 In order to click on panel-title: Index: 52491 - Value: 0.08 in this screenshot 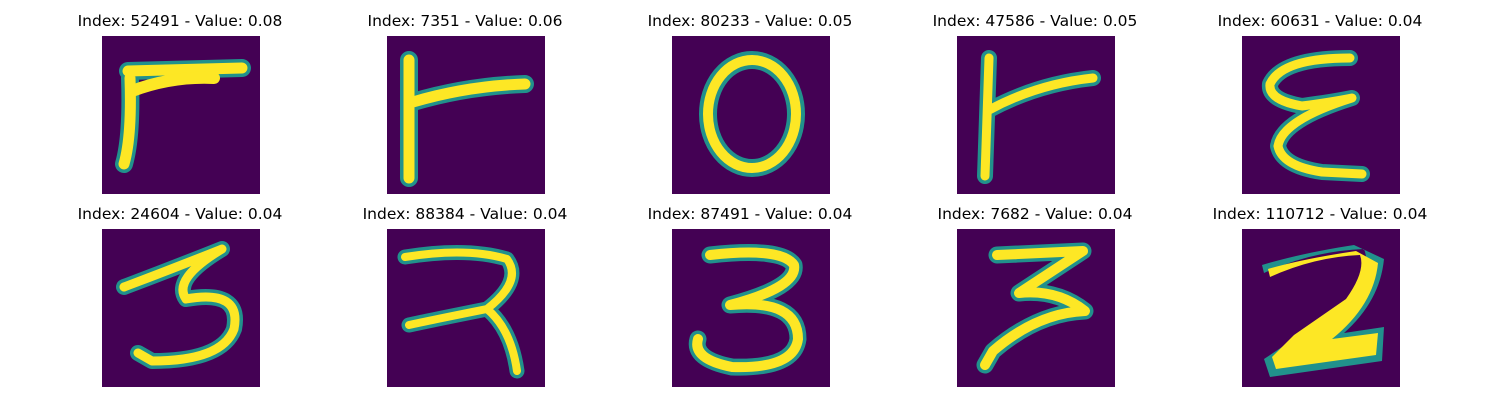, I will do `click(180, 21)`.